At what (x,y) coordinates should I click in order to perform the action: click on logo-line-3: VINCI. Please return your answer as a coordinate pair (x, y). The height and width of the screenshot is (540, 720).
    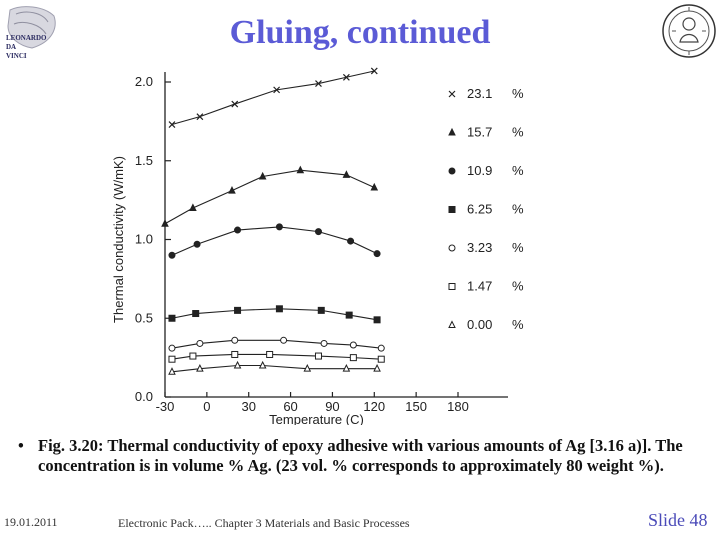
    Looking at the image, I should click on (16, 56).